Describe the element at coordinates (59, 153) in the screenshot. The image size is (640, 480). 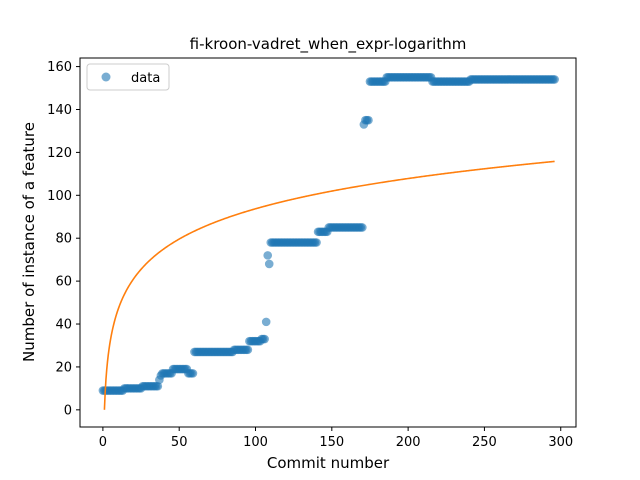
I see `y-tick-label: 120` at that location.